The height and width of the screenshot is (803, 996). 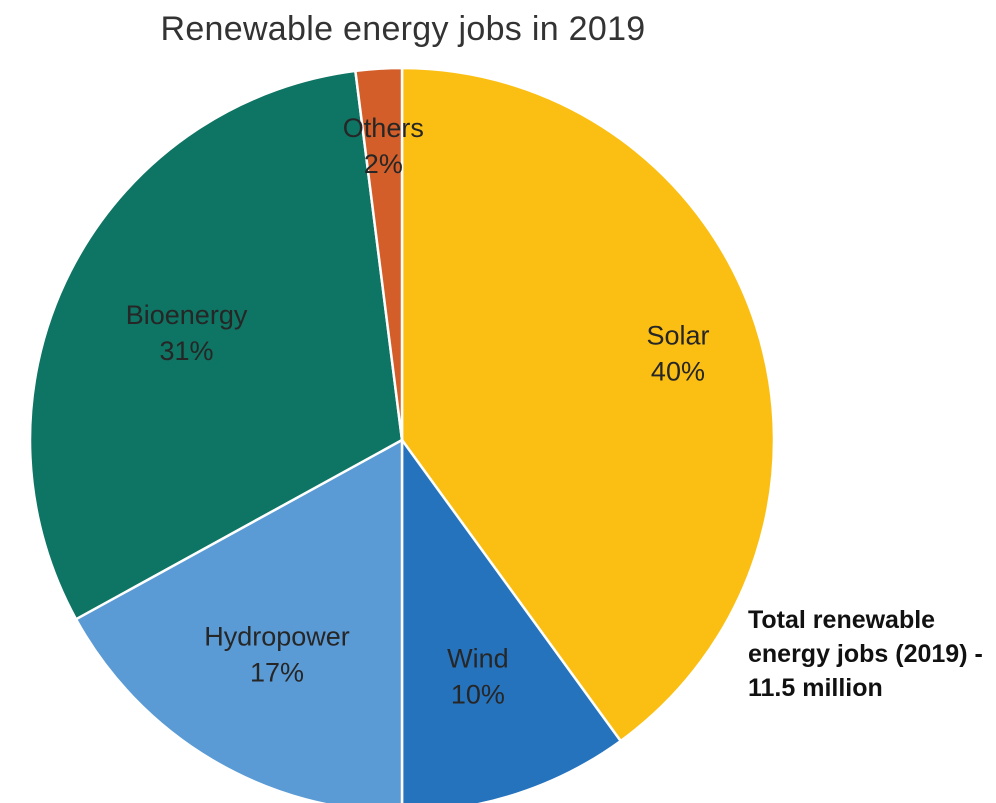 I want to click on slice-percent-hydropower: 17%, so click(x=277, y=672).